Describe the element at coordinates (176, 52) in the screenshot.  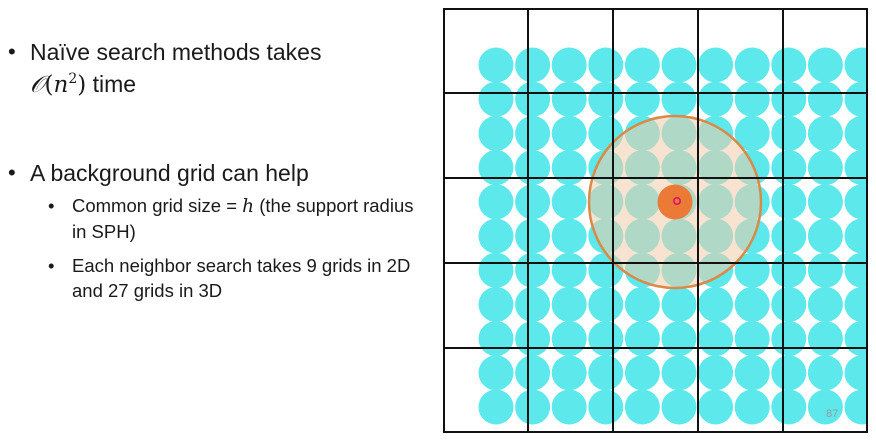
I see `bullet-text-start: Naïve search methods takes` at that location.